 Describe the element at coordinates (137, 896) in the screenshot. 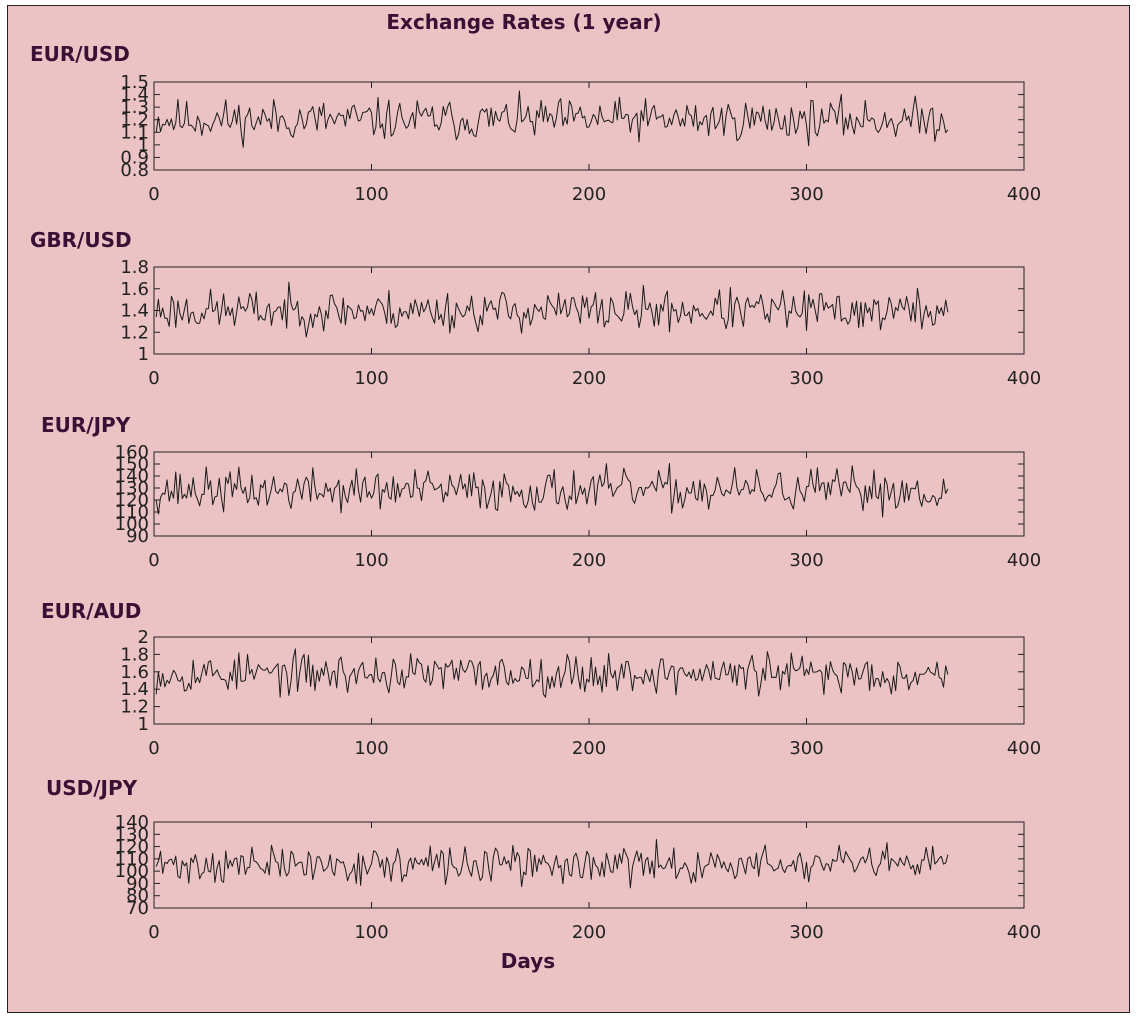

I see `y-tick-label: 80` at that location.